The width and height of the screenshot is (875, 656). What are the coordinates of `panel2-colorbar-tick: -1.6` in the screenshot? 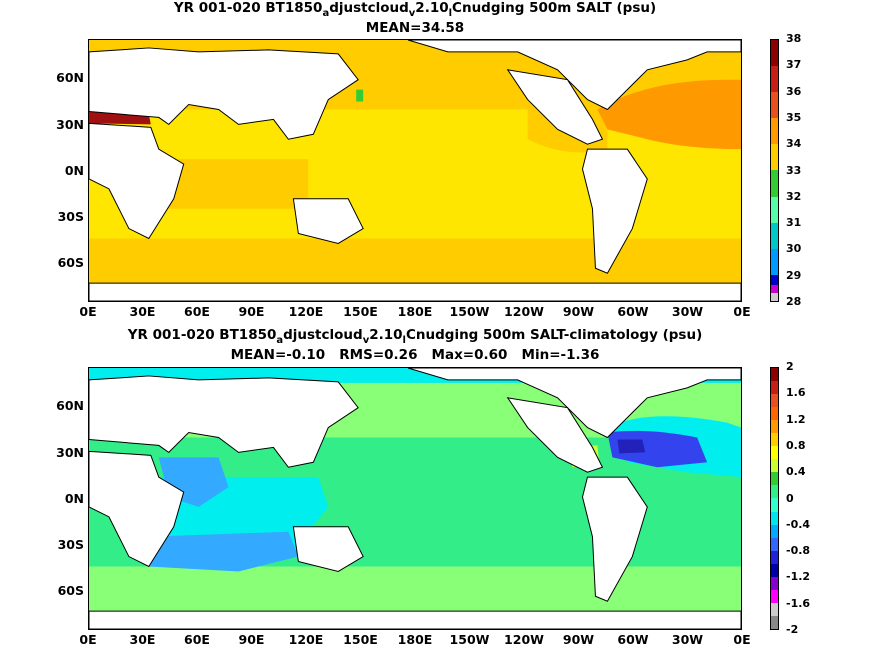 It's located at (798, 603).